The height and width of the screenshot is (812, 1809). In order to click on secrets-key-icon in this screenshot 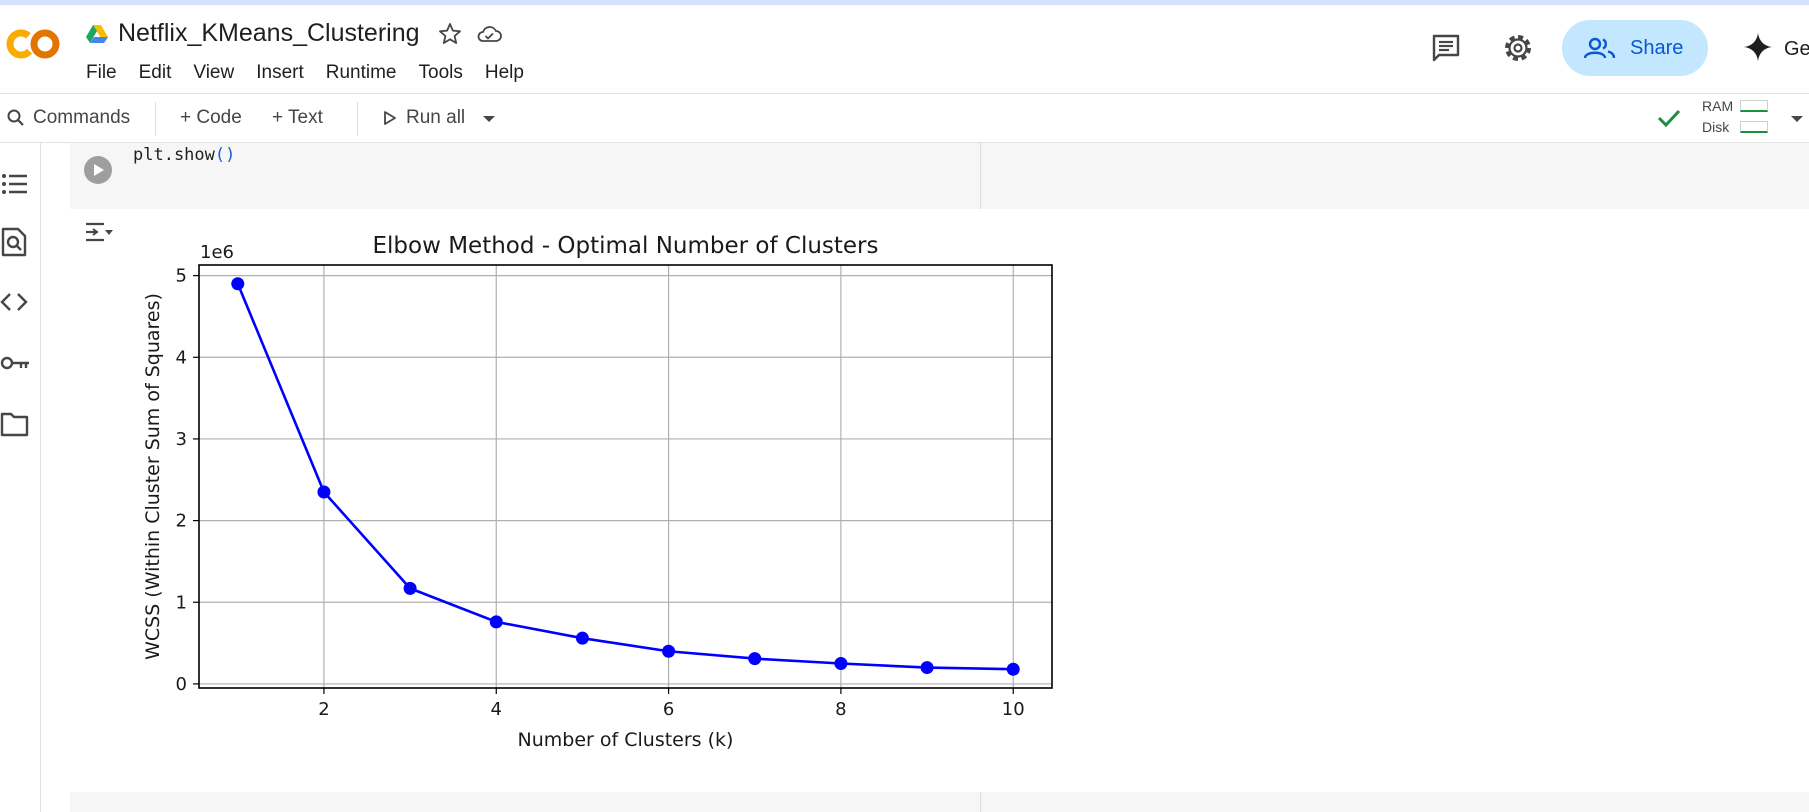, I will do `click(15, 363)`.